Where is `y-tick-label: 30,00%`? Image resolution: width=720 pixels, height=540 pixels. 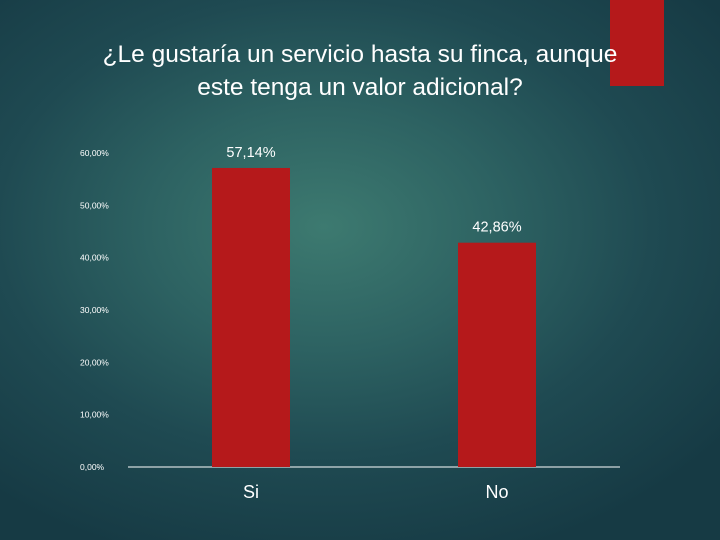 y-tick-label: 30,00% is located at coordinates (94, 310).